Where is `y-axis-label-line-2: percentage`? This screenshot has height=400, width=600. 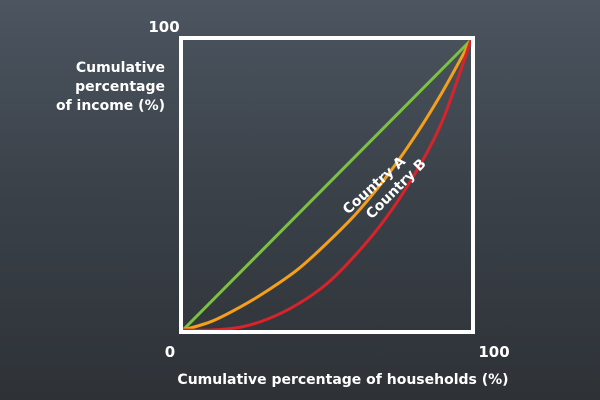
y-axis-label-line-2: percentage is located at coordinates (120, 87).